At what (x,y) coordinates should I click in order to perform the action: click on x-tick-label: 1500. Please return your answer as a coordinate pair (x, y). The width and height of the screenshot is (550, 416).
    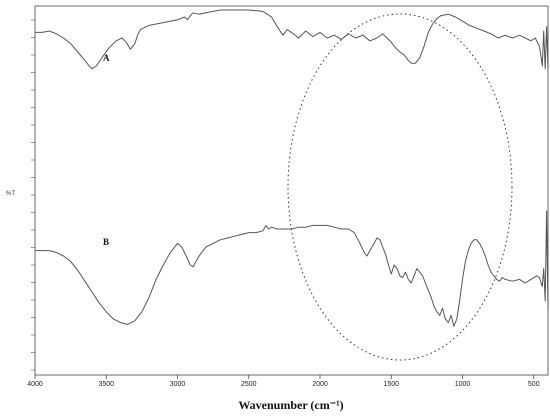
    Looking at the image, I should click on (391, 384).